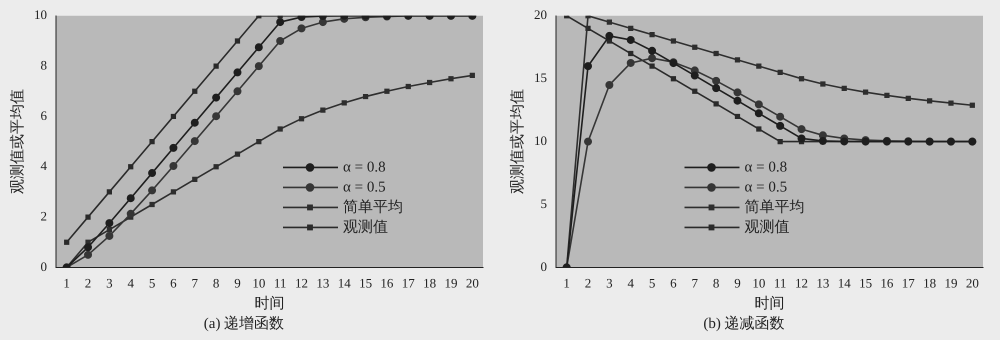 The width and height of the screenshot is (1000, 340). I want to click on text: (b) 递减函数, so click(744, 323).